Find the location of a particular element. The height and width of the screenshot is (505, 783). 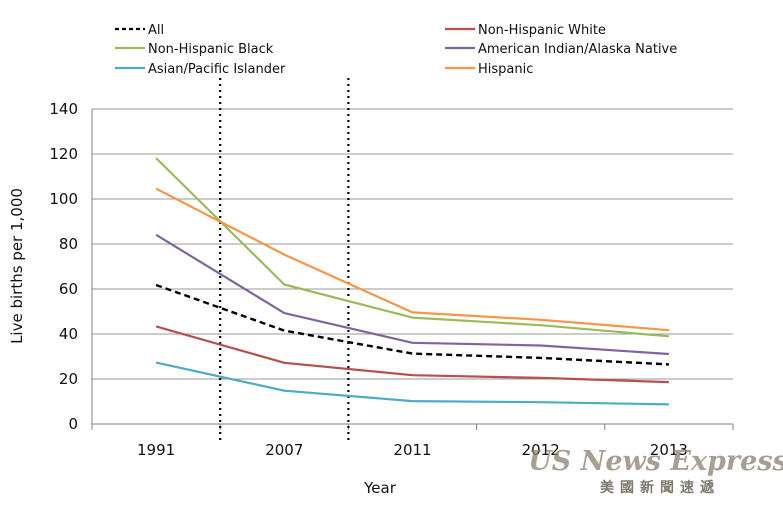

x-tick-labels: 1991 2007 2011 2012 2013 is located at coordinates (412, 450).